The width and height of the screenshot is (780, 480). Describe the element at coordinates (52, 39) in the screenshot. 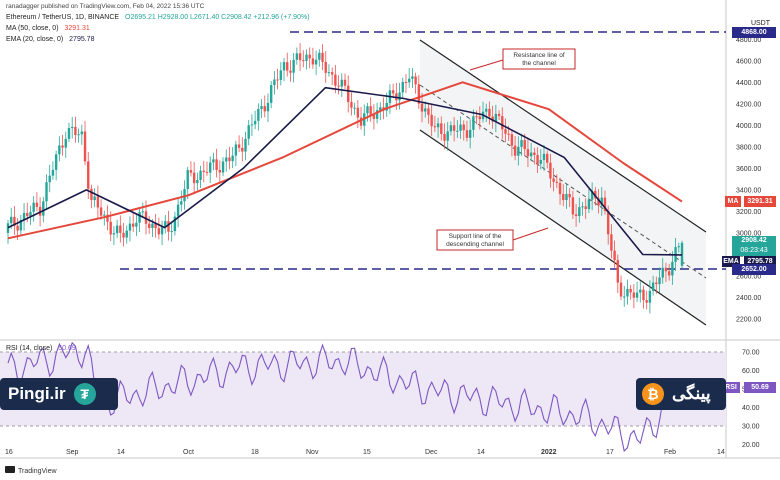

I see `ema-legend: EMA (20, close, 0) 2795.78` at that location.